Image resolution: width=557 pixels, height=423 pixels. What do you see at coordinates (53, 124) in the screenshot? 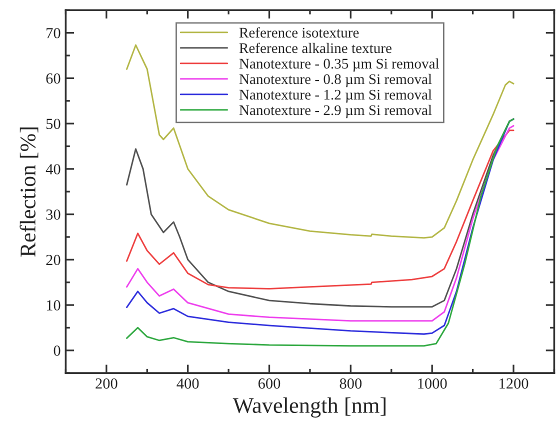
I see `y-tick-label: 50` at bounding box center [53, 124].